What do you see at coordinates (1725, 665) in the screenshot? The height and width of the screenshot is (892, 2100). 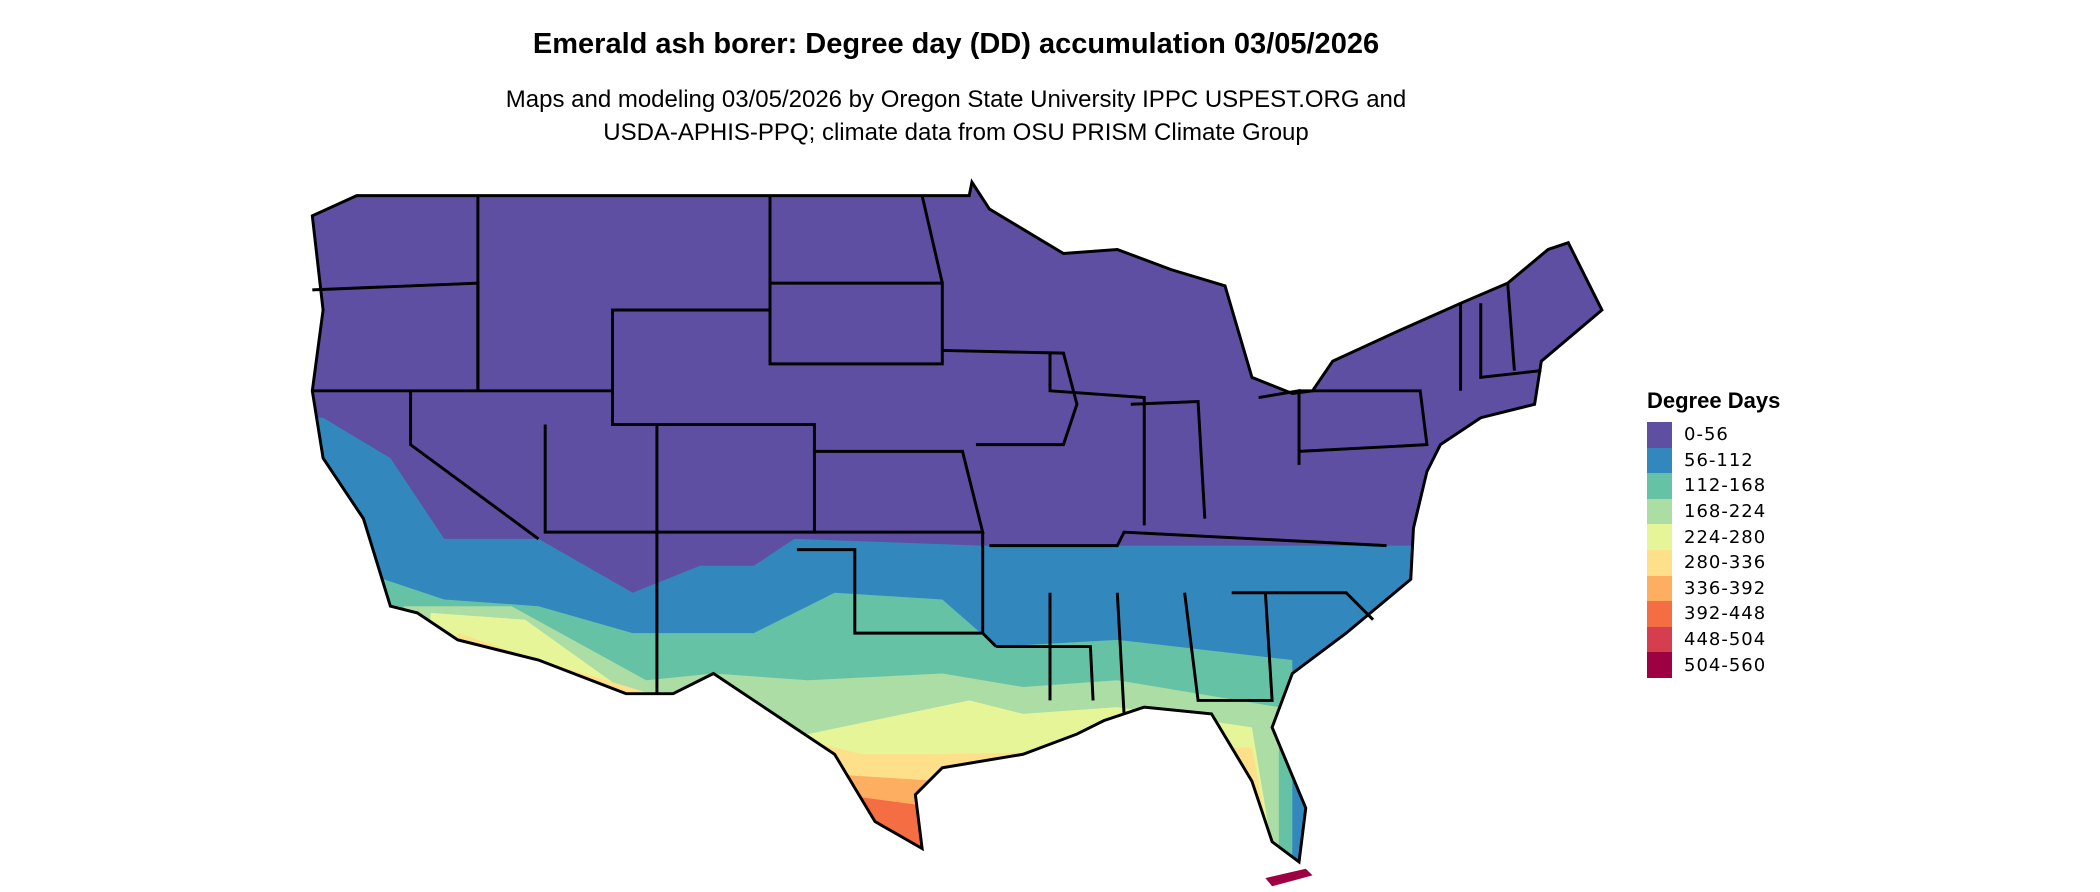 I see `legend-label: 504-560` at bounding box center [1725, 665].